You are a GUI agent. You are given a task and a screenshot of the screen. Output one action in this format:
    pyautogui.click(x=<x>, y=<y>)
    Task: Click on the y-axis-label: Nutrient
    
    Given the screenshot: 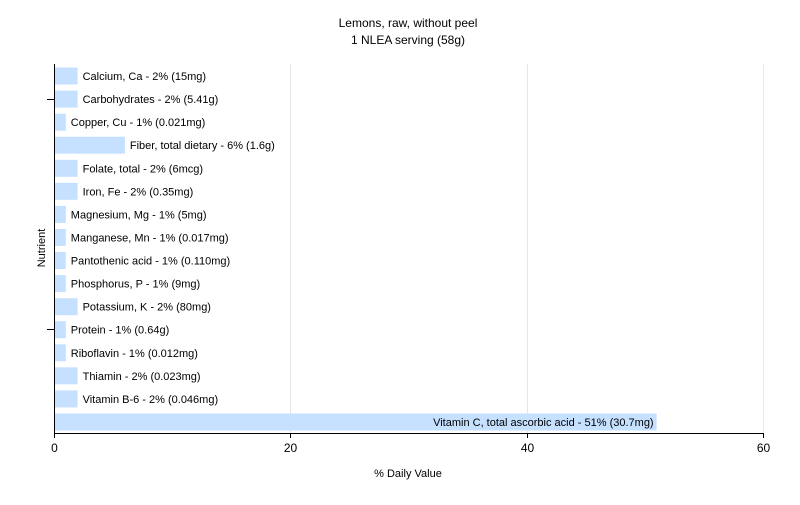 What is the action you would take?
    pyautogui.click(x=42, y=248)
    